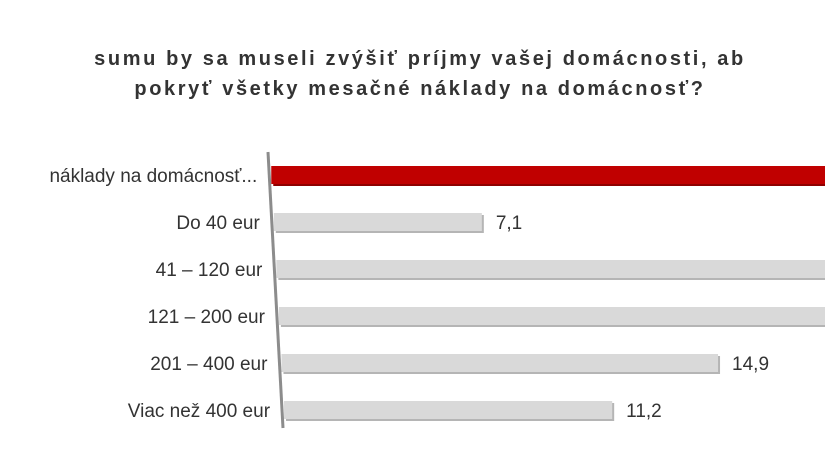 This screenshot has width=825, height=463. What do you see at coordinates (209, 364) in the screenshot?
I see `category-label: 201 – 400 eur` at bounding box center [209, 364].